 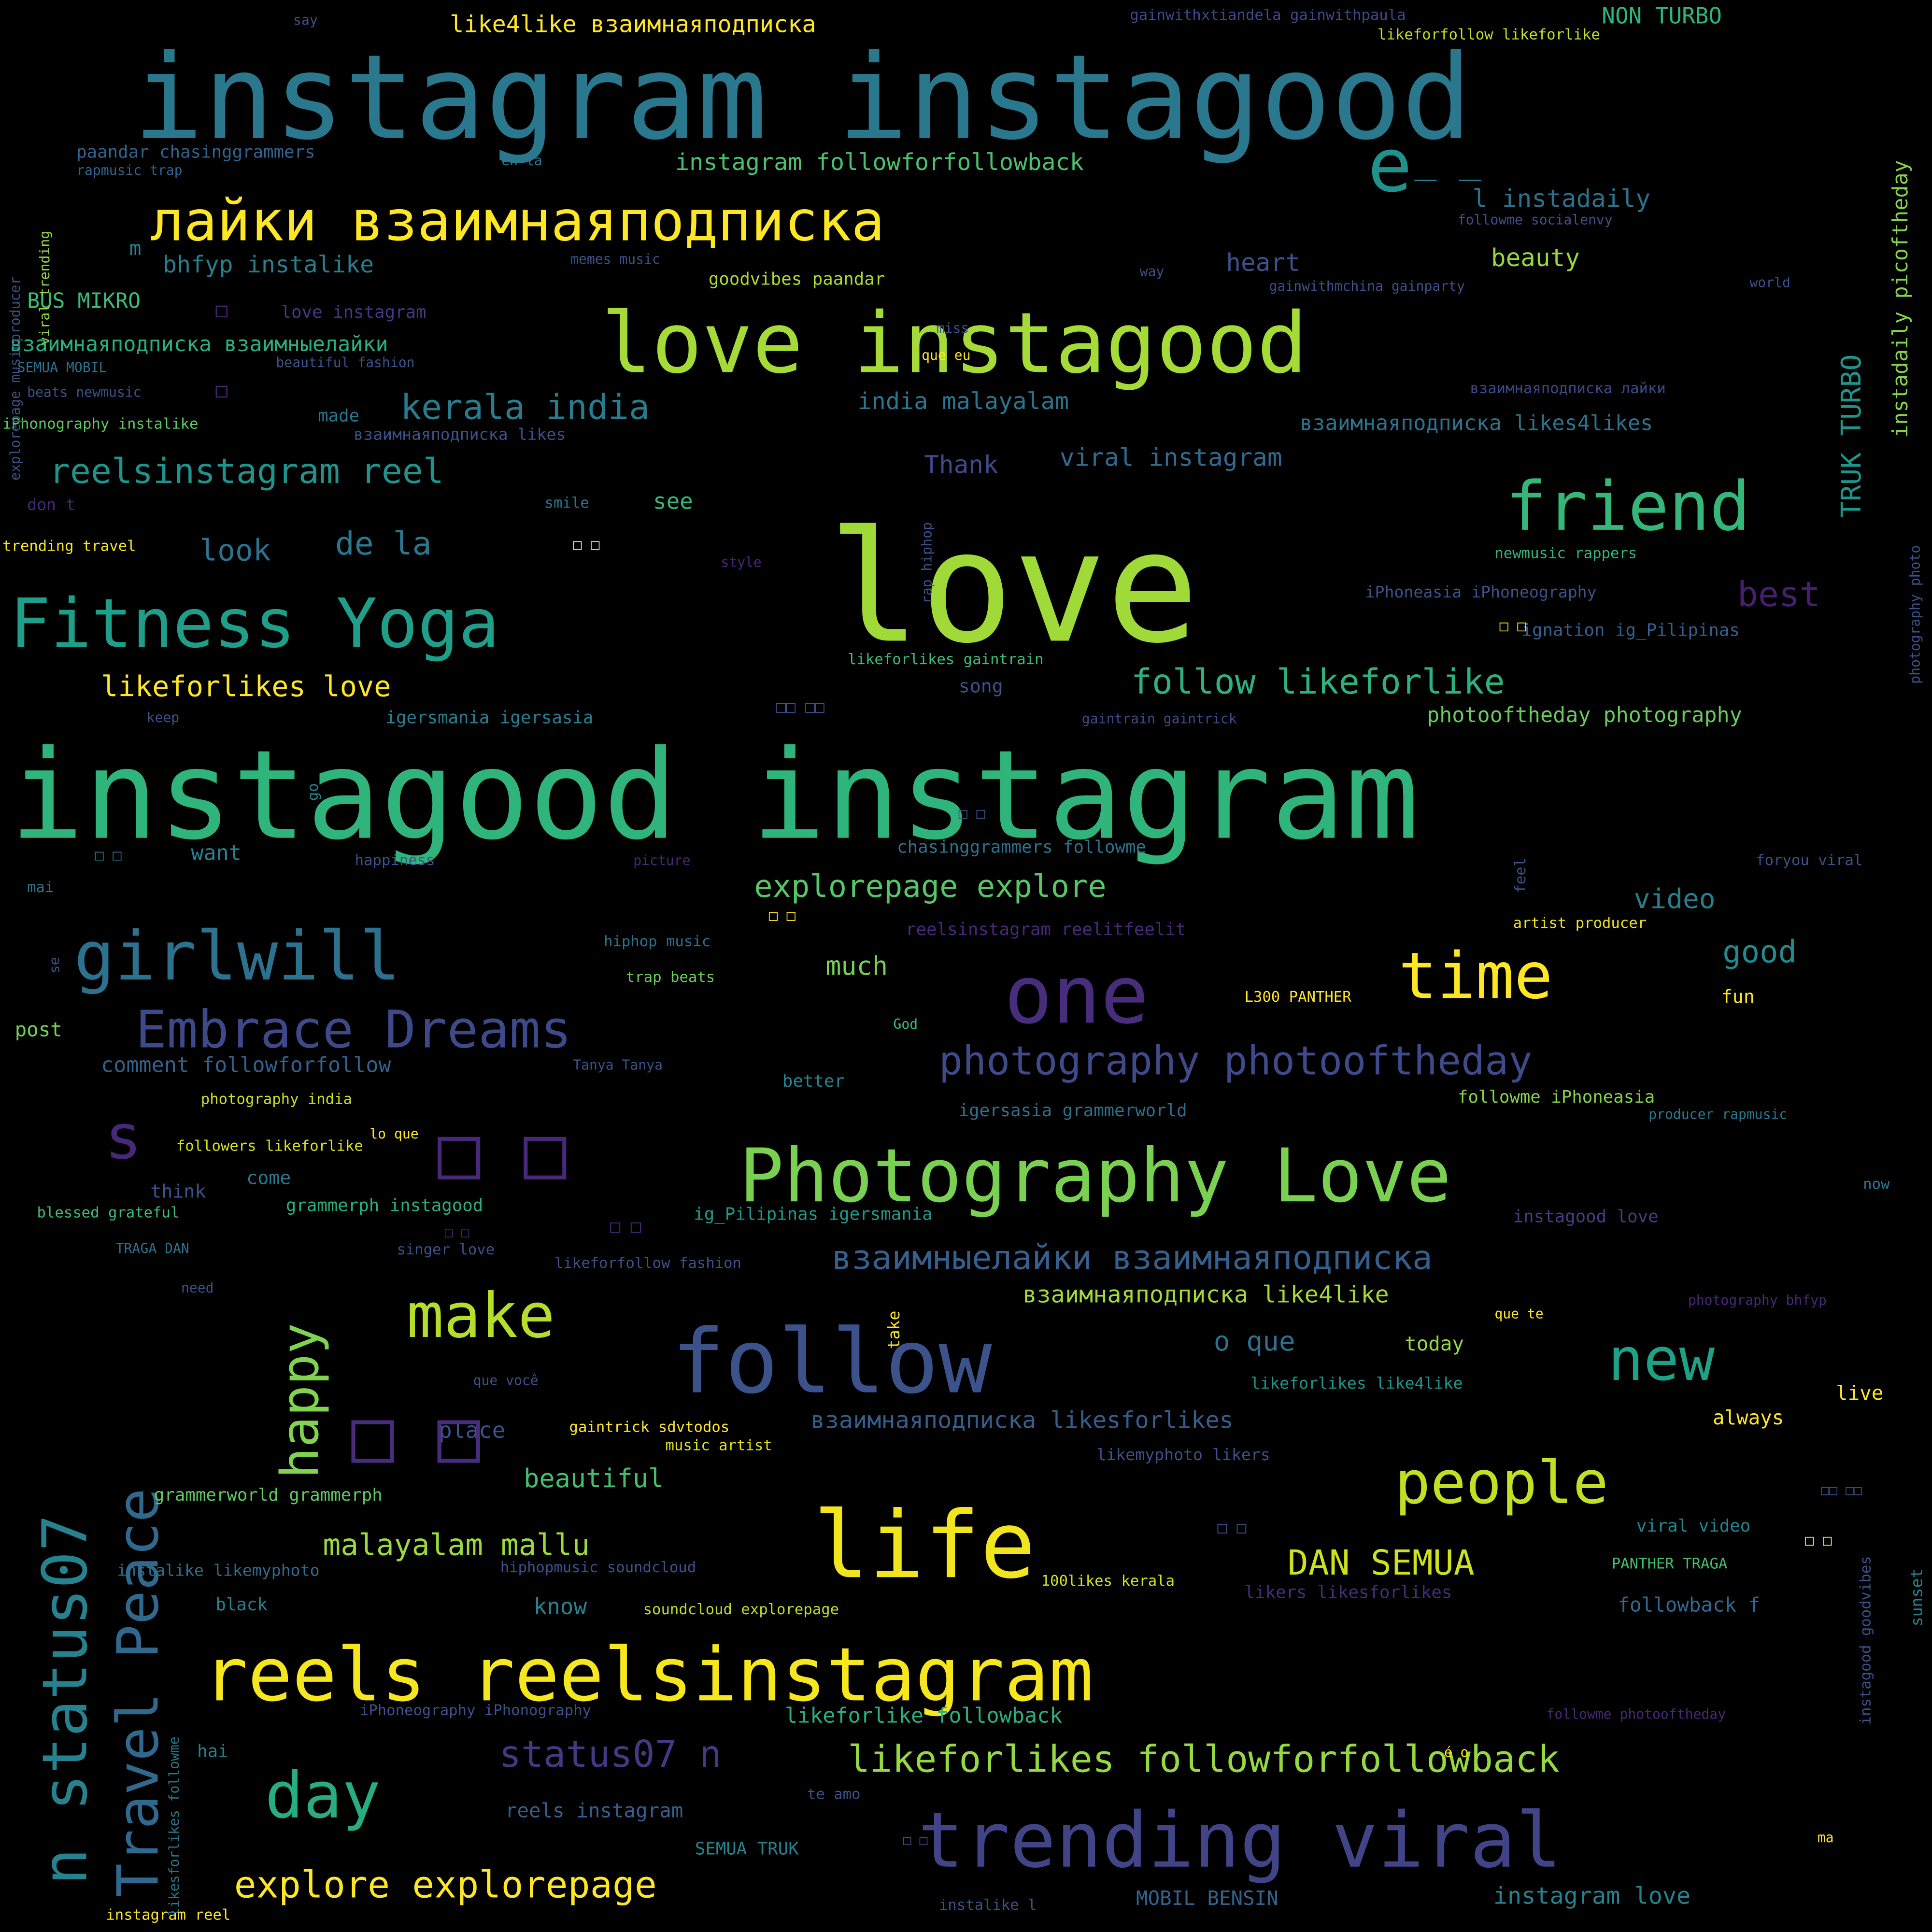 What do you see at coordinates (1586, 1217) in the screenshot?
I see `word-instagood-love: instagood love` at bounding box center [1586, 1217].